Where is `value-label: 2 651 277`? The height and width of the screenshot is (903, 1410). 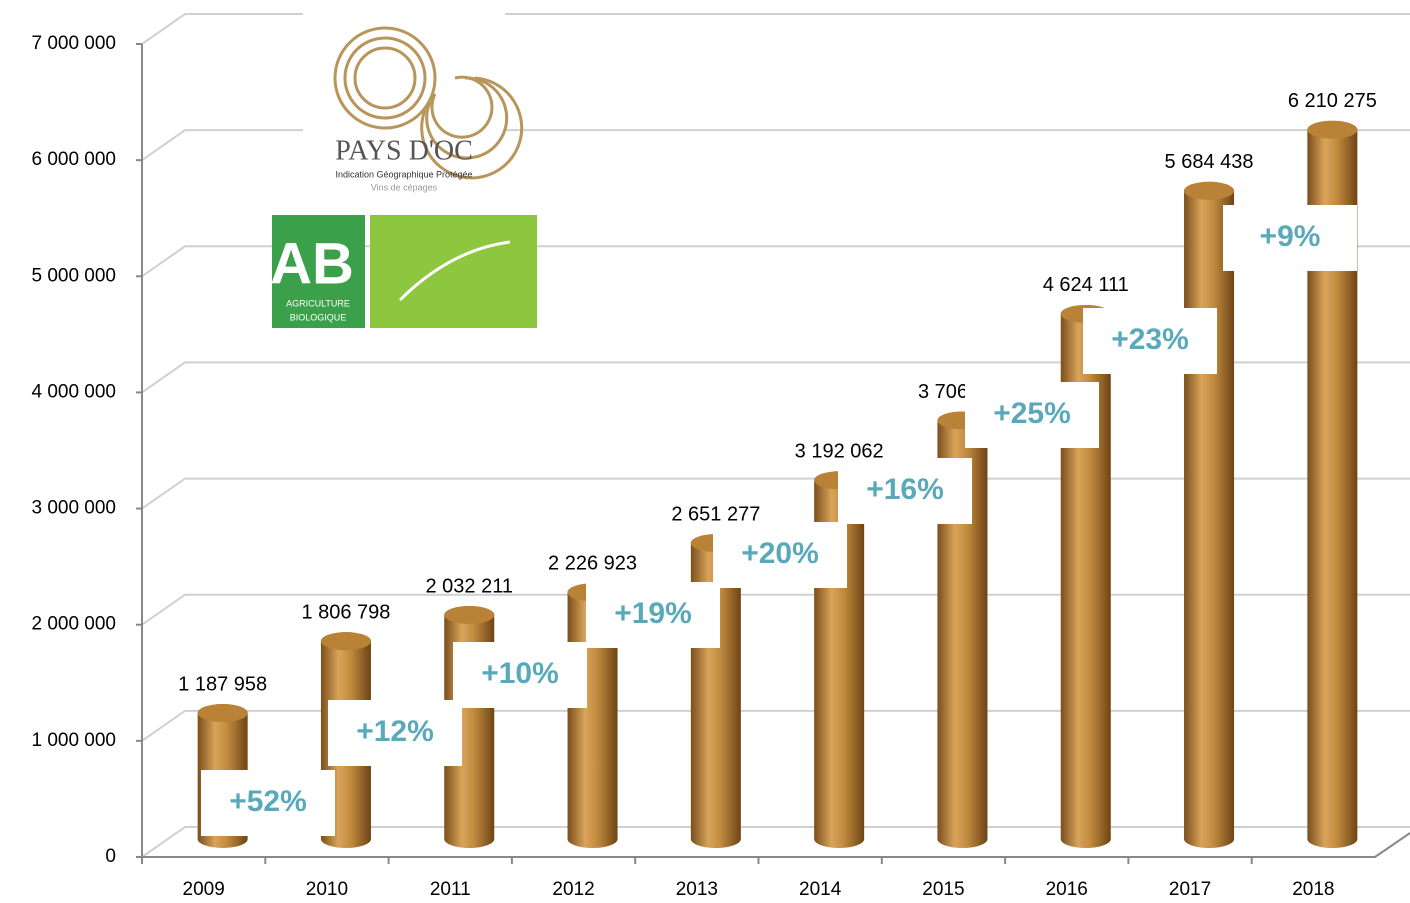 value-label: 2 651 277 is located at coordinates (715, 514).